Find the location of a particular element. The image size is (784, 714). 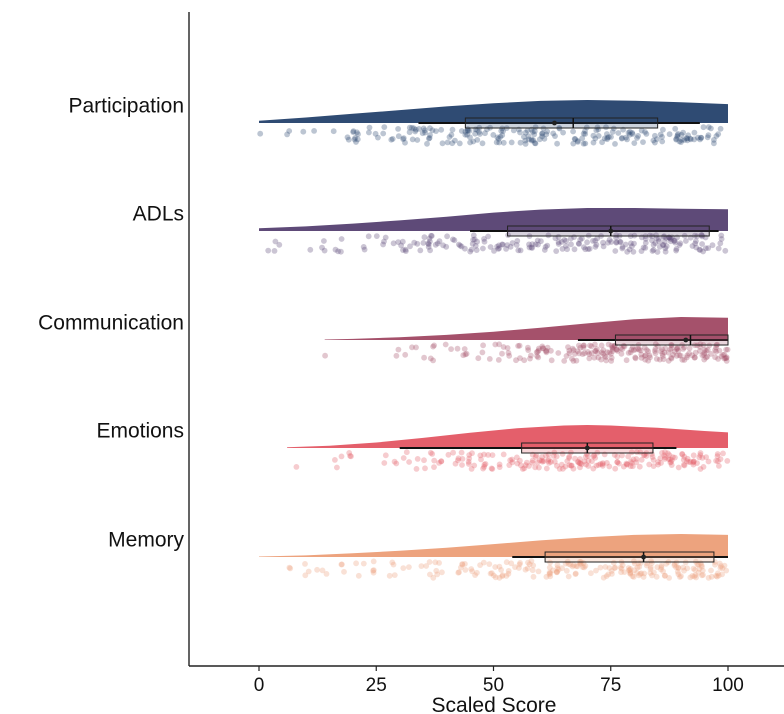

cloud-memory is located at coordinates (493, 545).